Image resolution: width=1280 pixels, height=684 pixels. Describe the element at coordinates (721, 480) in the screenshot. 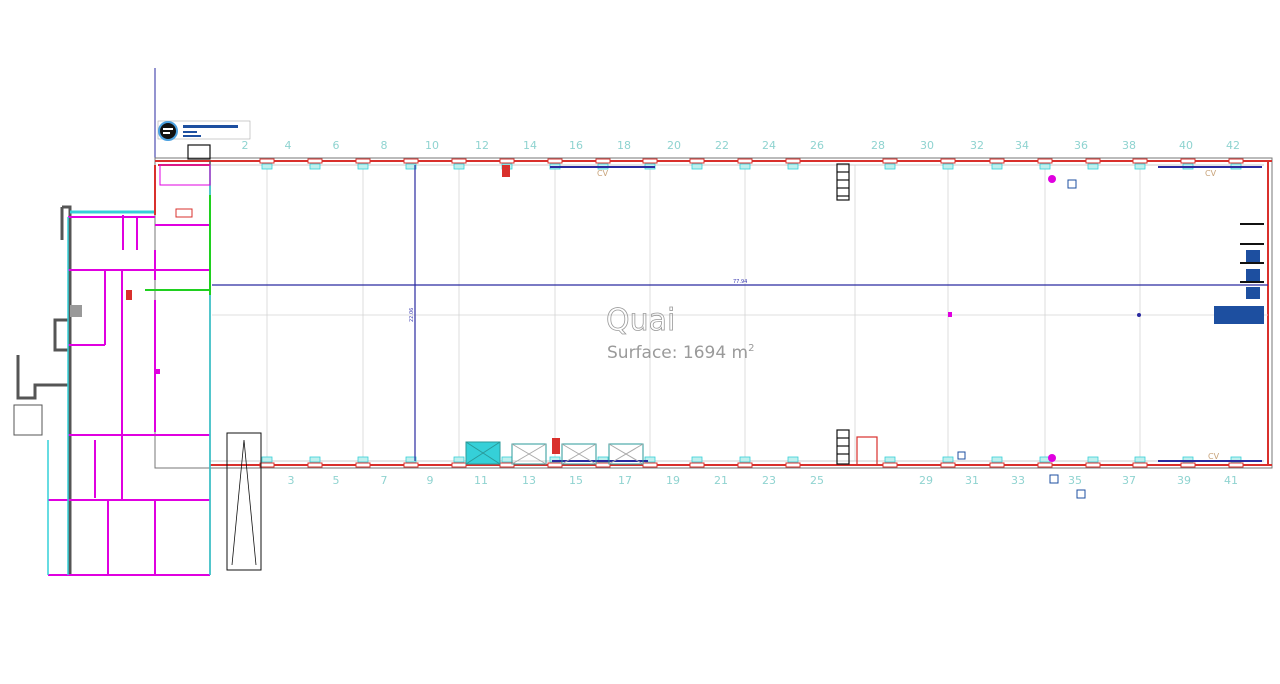

I see `grid-number-bottom: 21` at that location.